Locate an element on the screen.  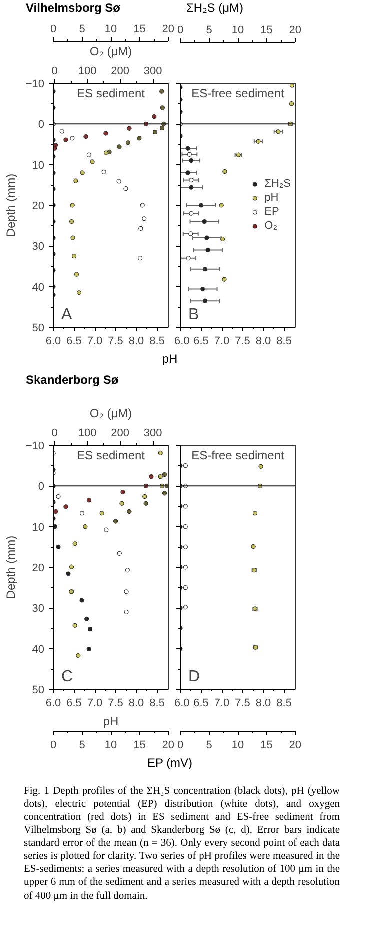
x2-axis-title: ΣH₂S (μM) is located at coordinates (215, 8).